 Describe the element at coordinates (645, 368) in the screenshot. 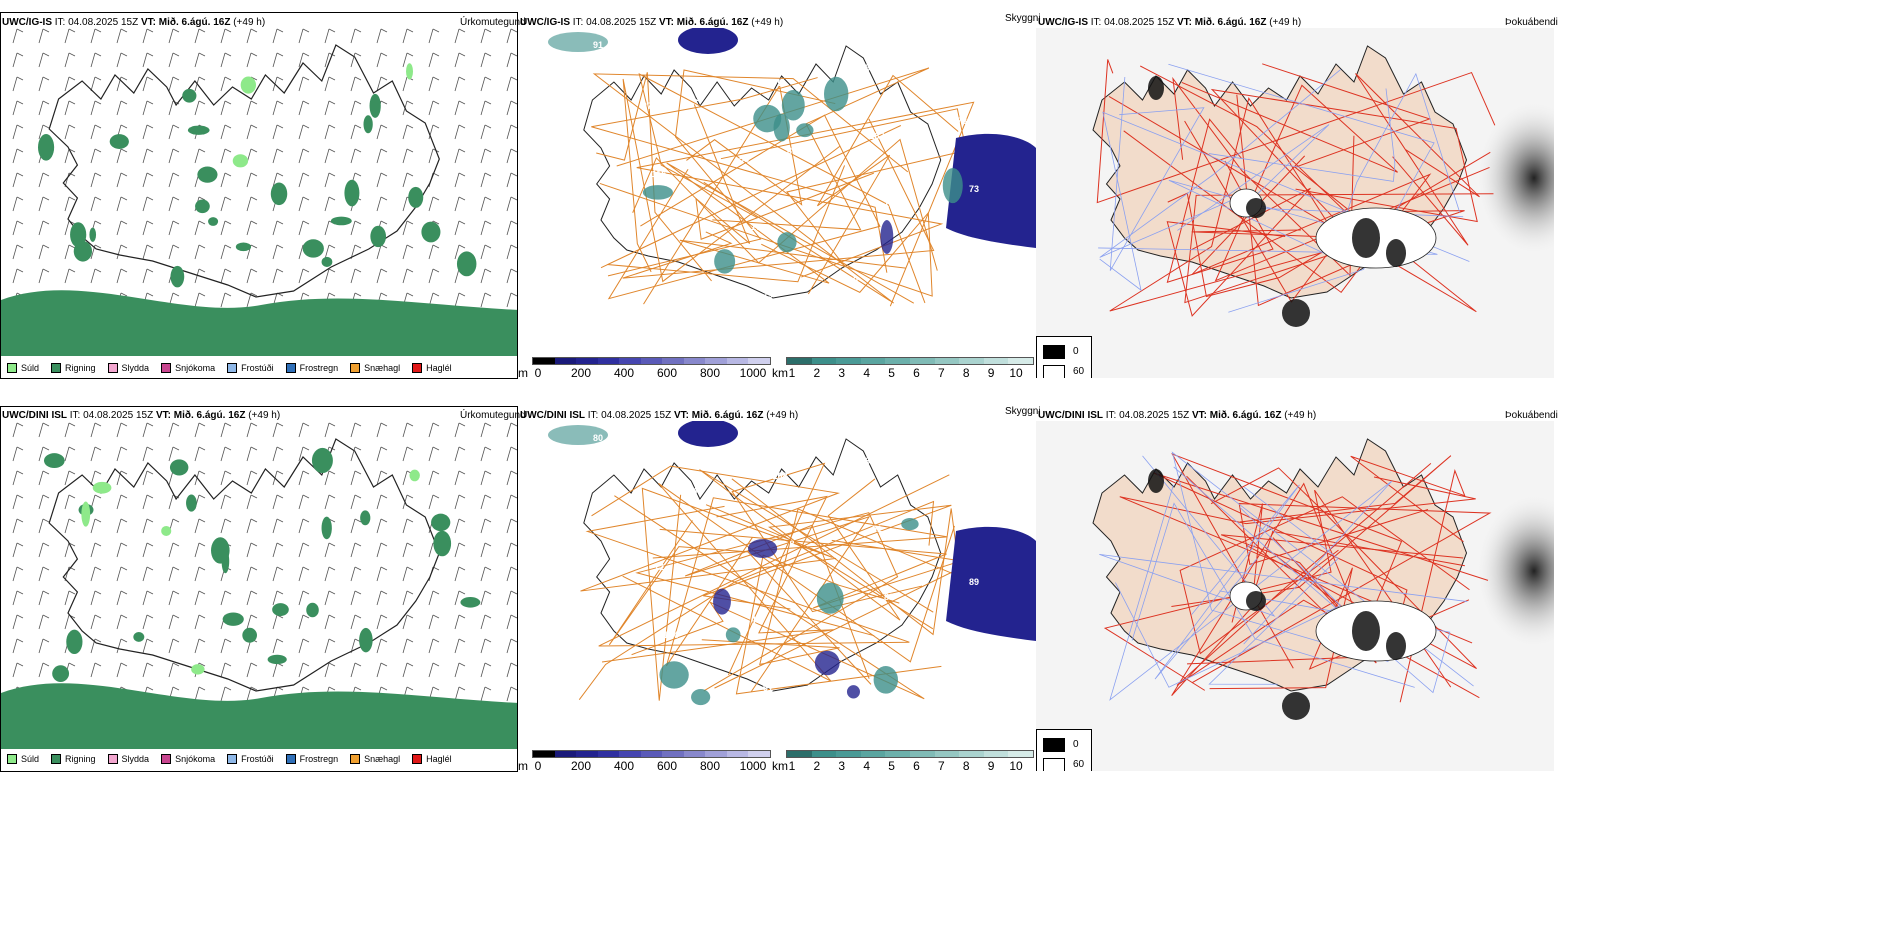

I see `ceiling-colorbar: m 0 200 400 600 800 1000` at that location.